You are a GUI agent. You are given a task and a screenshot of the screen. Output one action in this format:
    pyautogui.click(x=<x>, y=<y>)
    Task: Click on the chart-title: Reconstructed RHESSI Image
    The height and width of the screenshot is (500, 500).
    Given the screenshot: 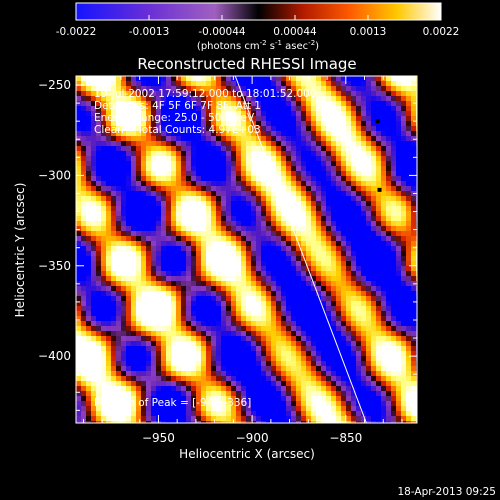 What is the action you would take?
    pyautogui.click(x=246, y=64)
    